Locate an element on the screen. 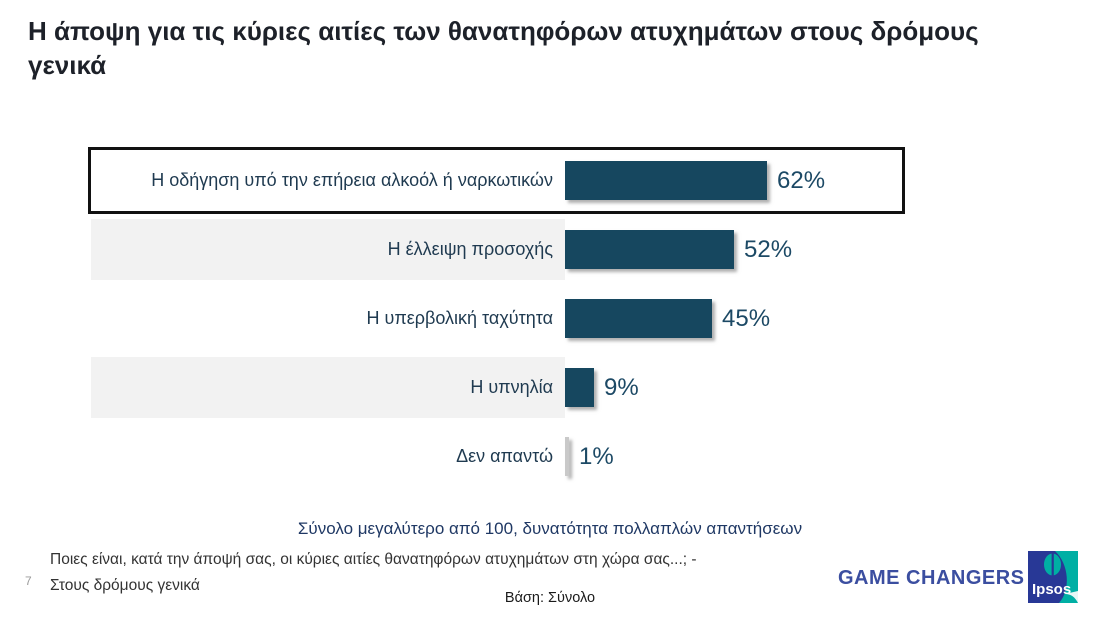 This screenshot has width=1100, height=619. chart-row: Η υπνηλία 9% is located at coordinates (496, 387).